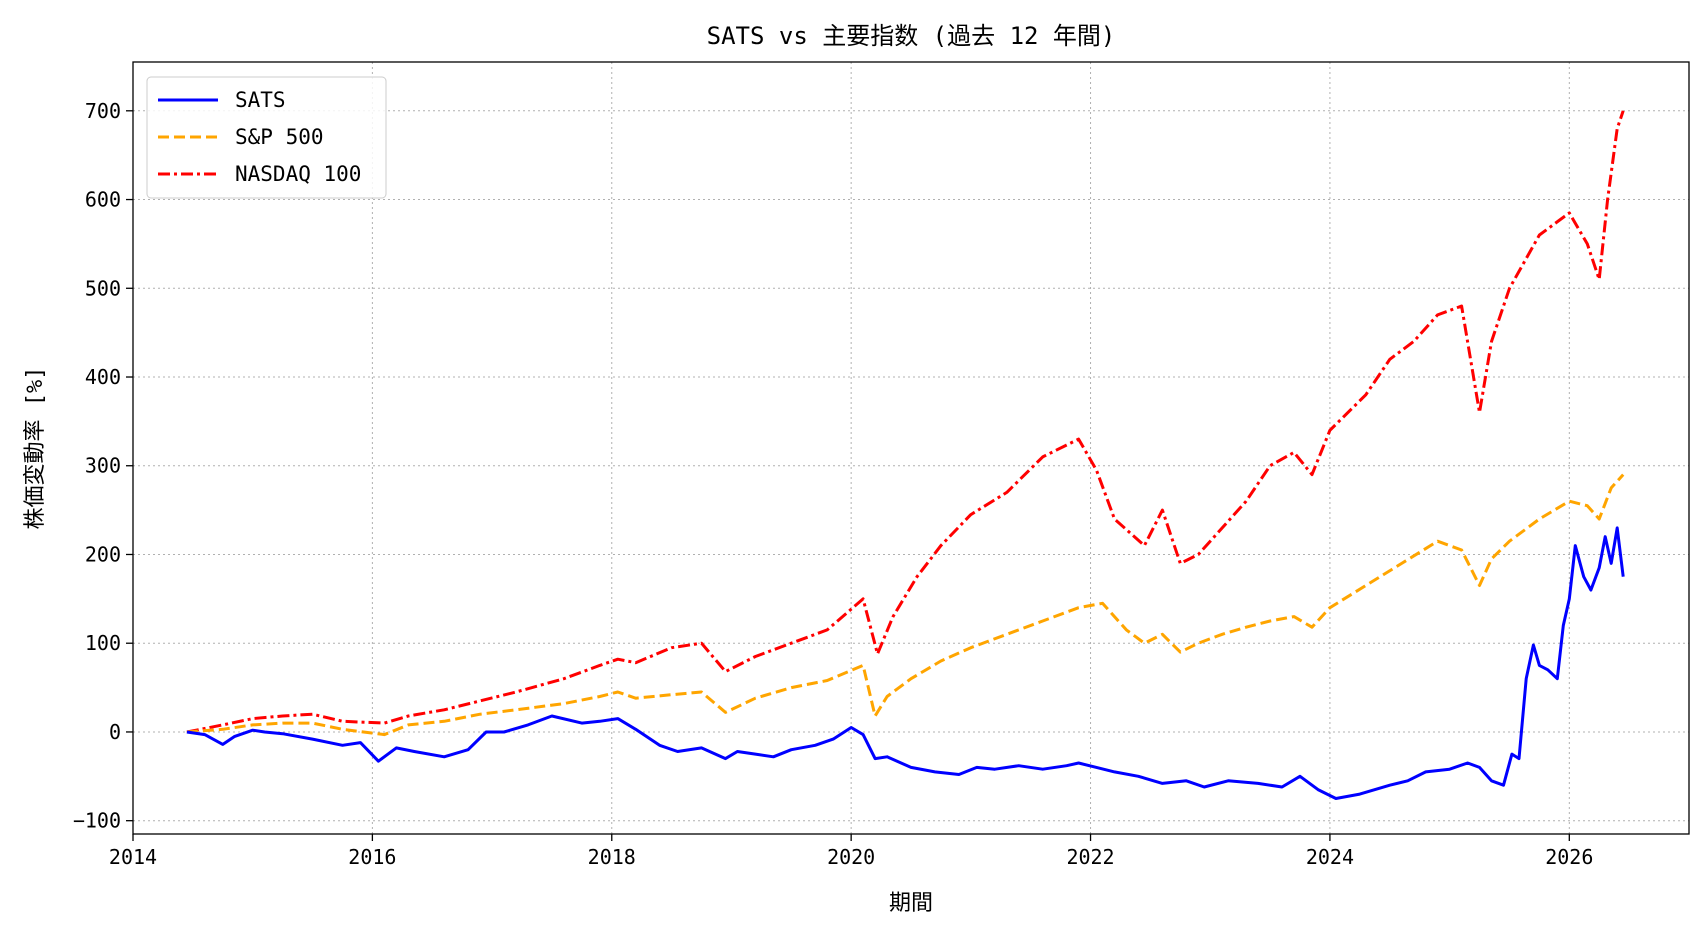  Describe the element at coordinates (97, 821) in the screenshot. I see `y-tick-label: −100` at that location.